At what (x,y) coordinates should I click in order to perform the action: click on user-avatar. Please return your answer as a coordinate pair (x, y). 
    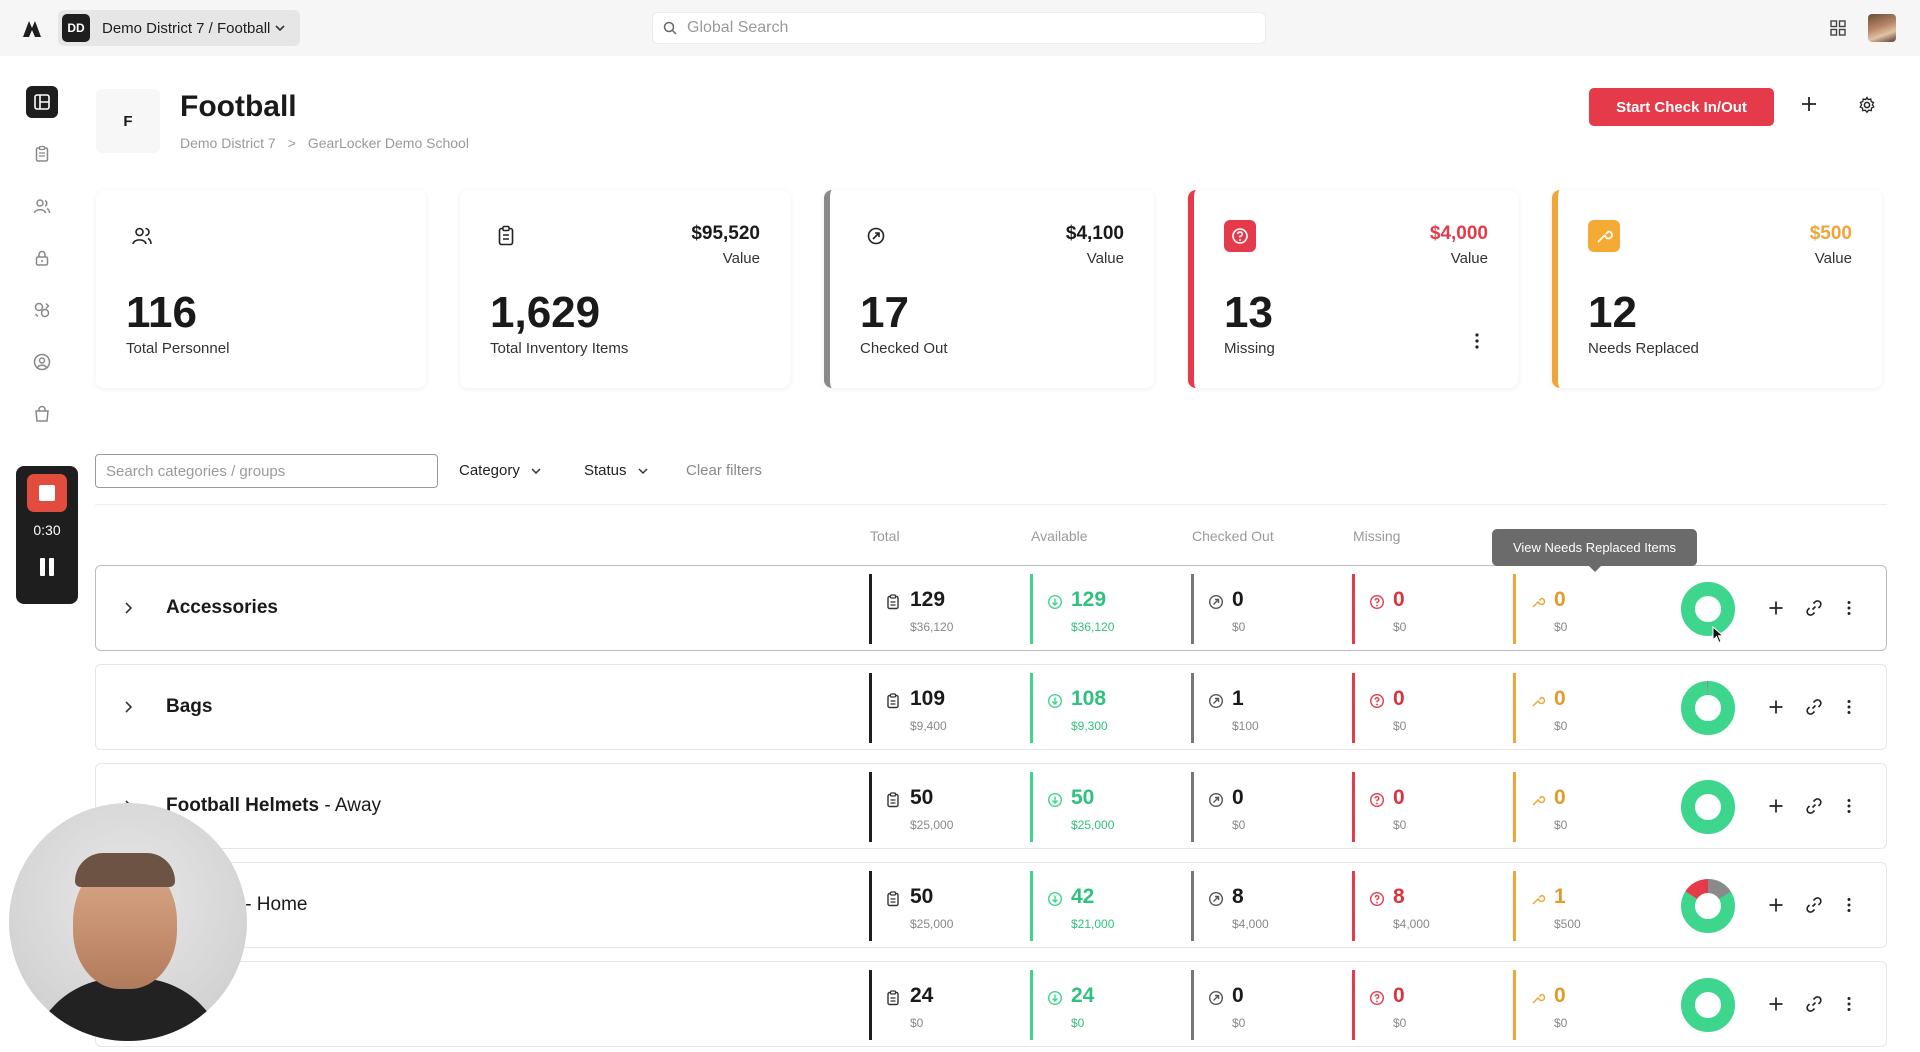
    Looking at the image, I should click on (1882, 28).